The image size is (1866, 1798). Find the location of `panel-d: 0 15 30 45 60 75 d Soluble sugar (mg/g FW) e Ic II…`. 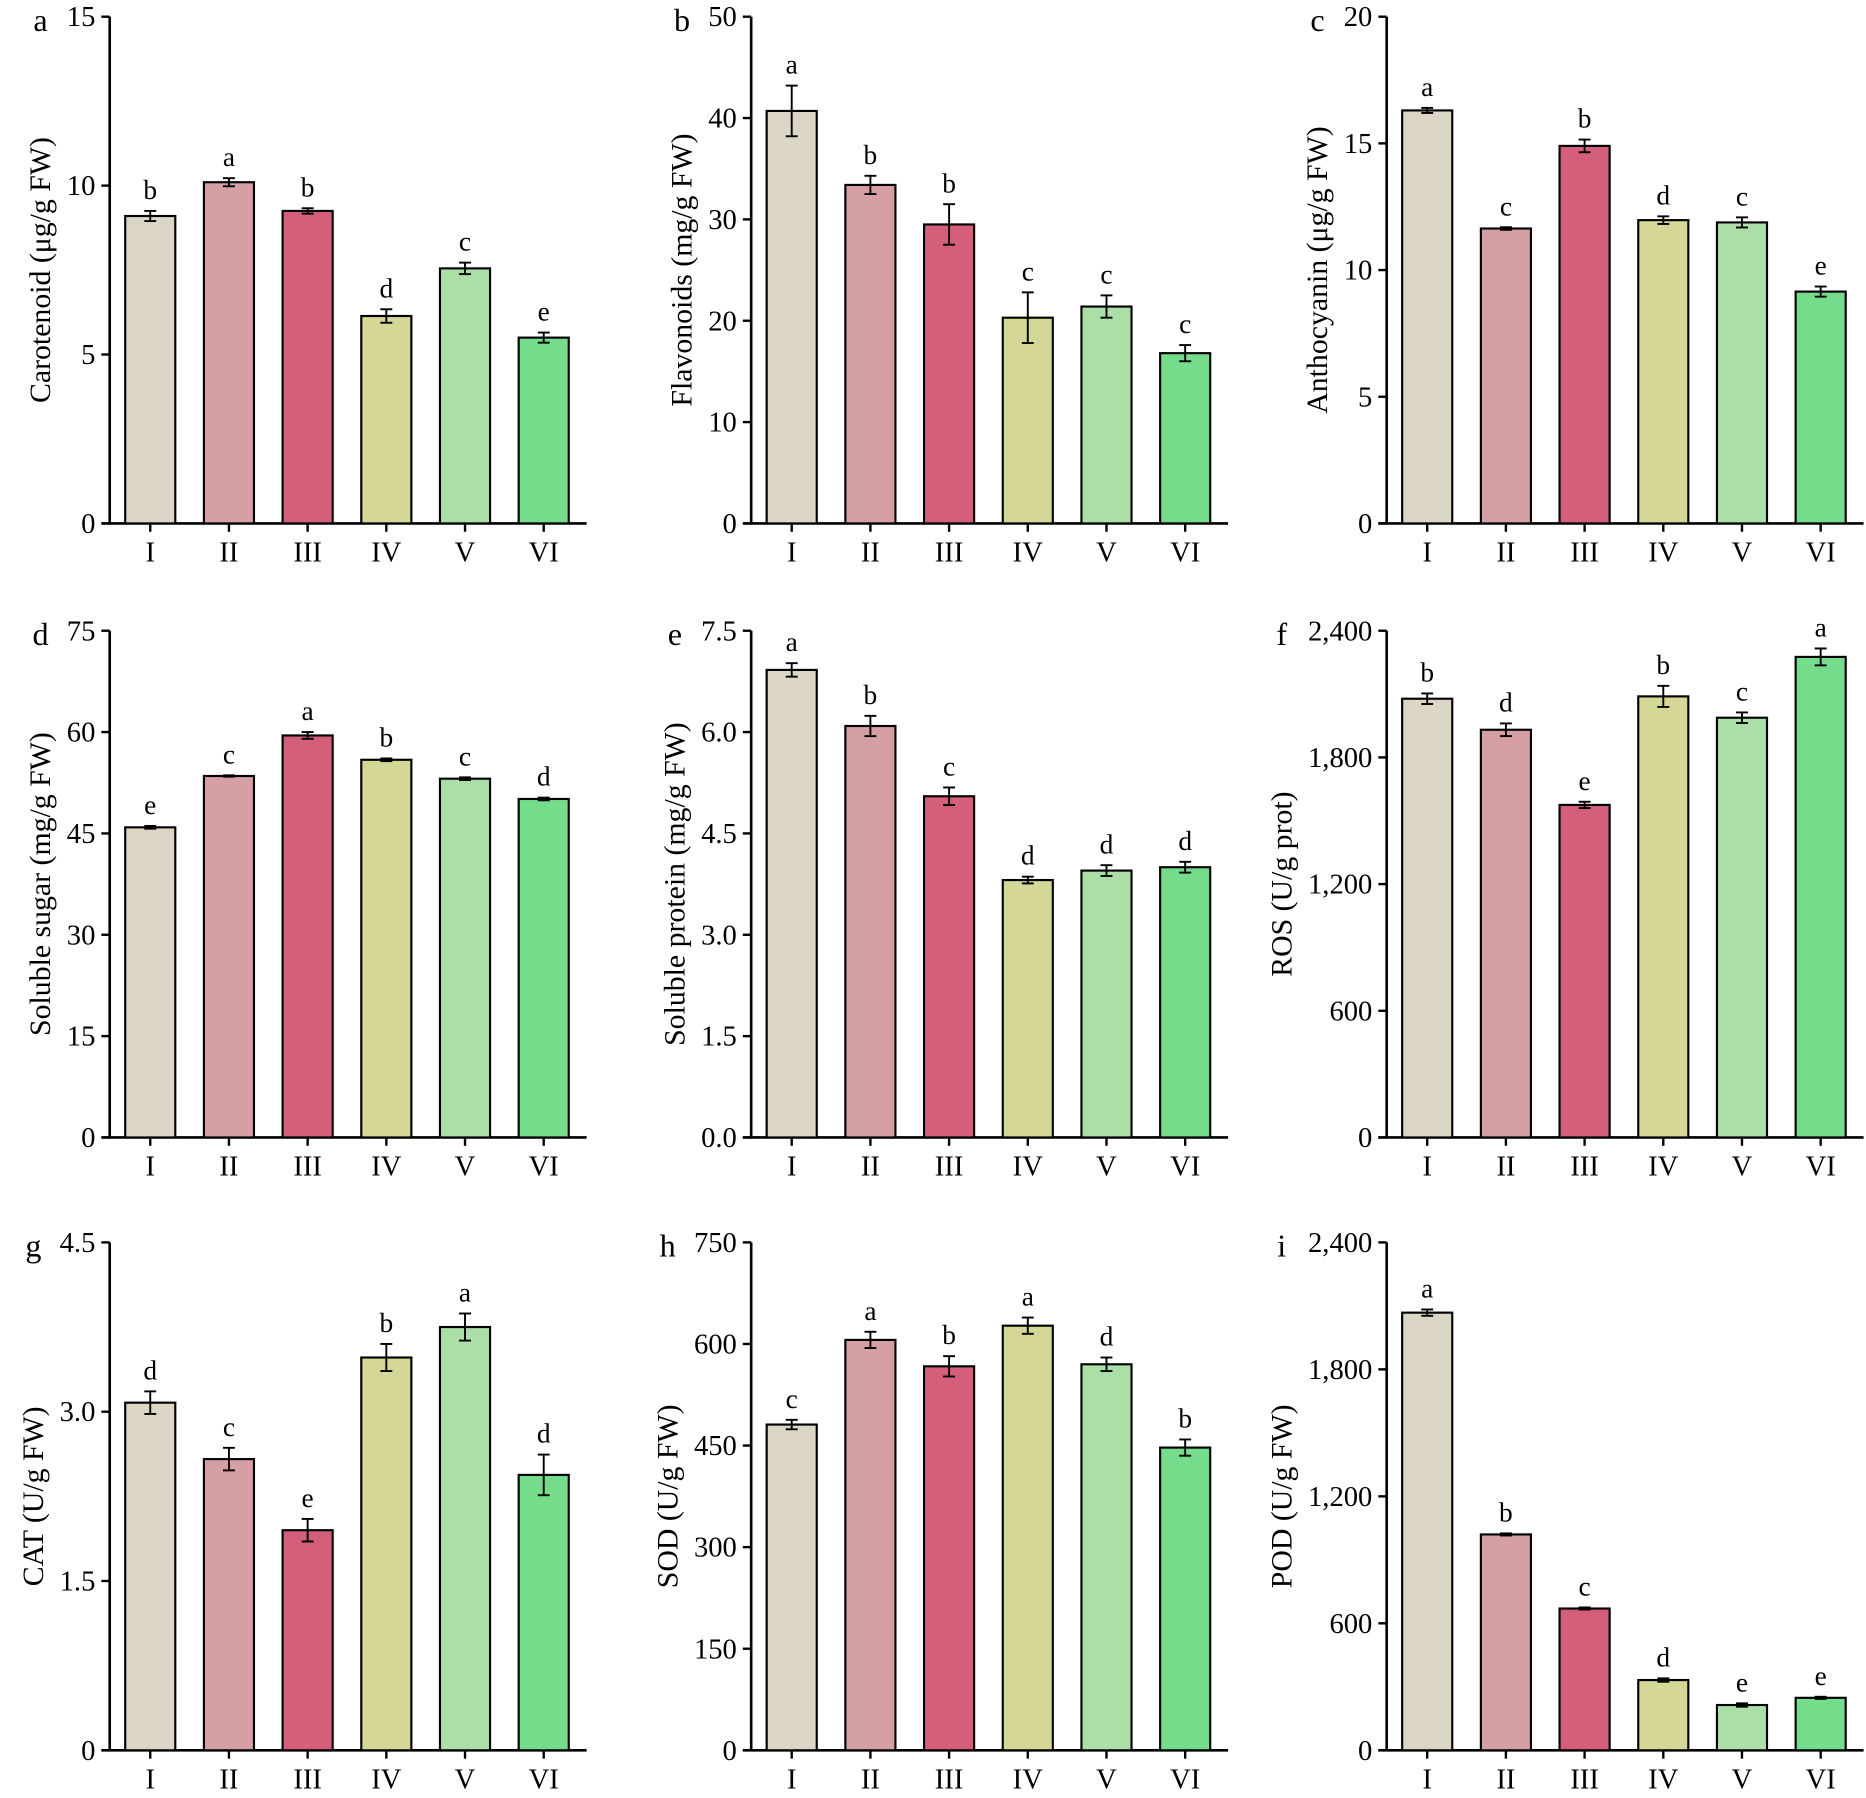

panel-d: 0 15 30 45 60 75 d Soluble sugar (mg/g FW) e Ic II… is located at coordinates (305, 899).